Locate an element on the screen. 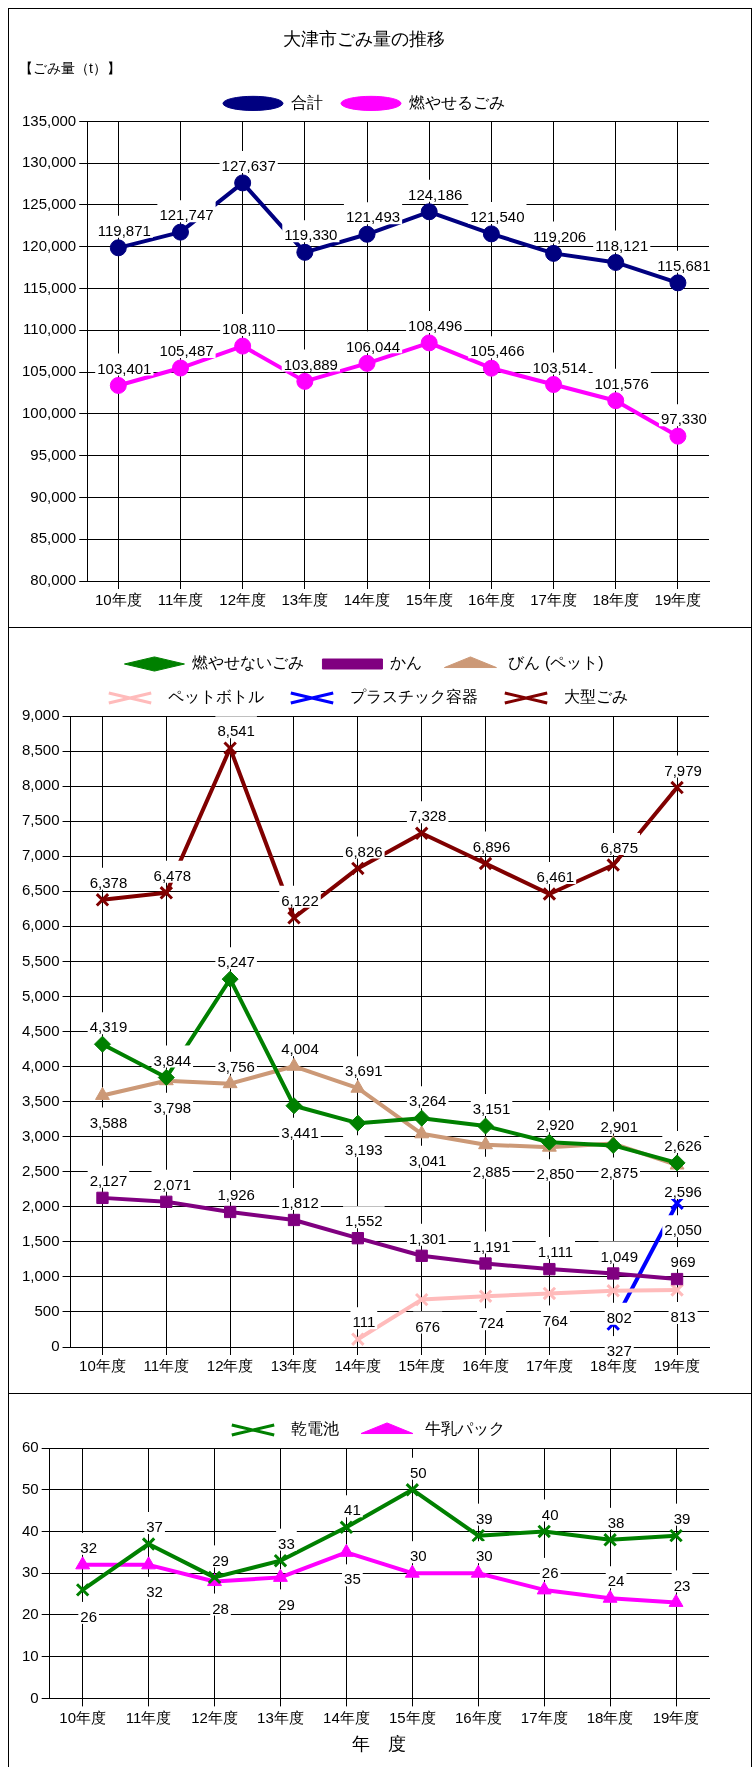  data-label: 119,330 is located at coordinates (311, 235).